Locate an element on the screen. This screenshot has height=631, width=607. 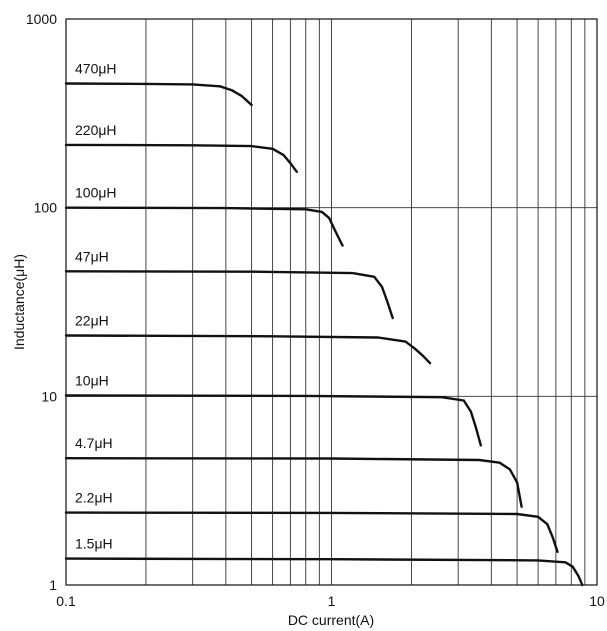
series-label: 1.5μH is located at coordinates (94, 544).